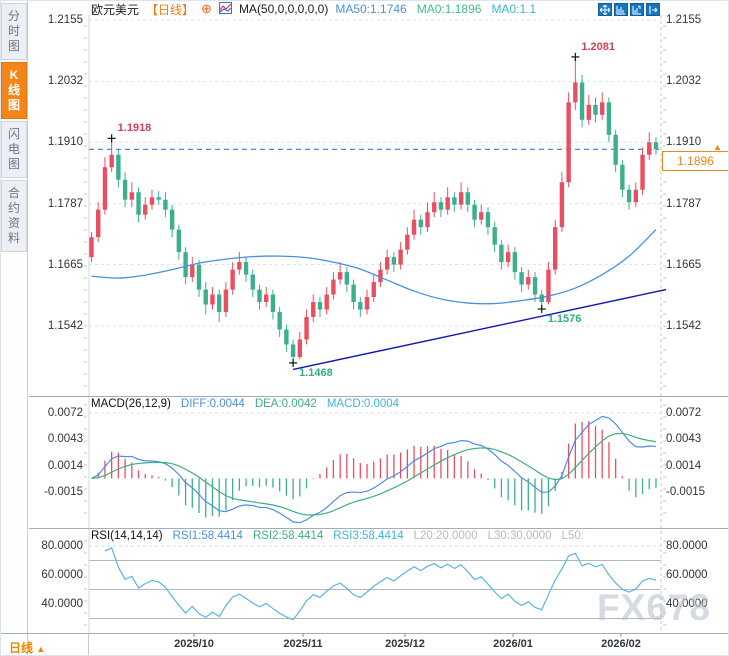 Image resolution: width=729 pixels, height=656 pixels. Describe the element at coordinates (687, 604) in the screenshot. I see `rsi-axis-label-right: 40.0000` at that location.